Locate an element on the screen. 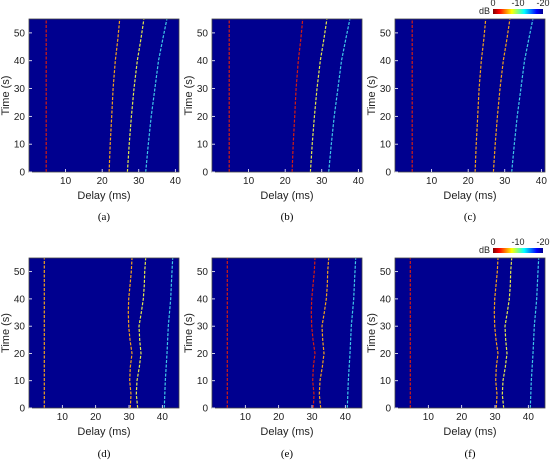  chart-panel-2: 10 20 30 40 0 10 20 30 40 50 Delay (ms) Time (s) (b) is located at coordinates (274, 120).